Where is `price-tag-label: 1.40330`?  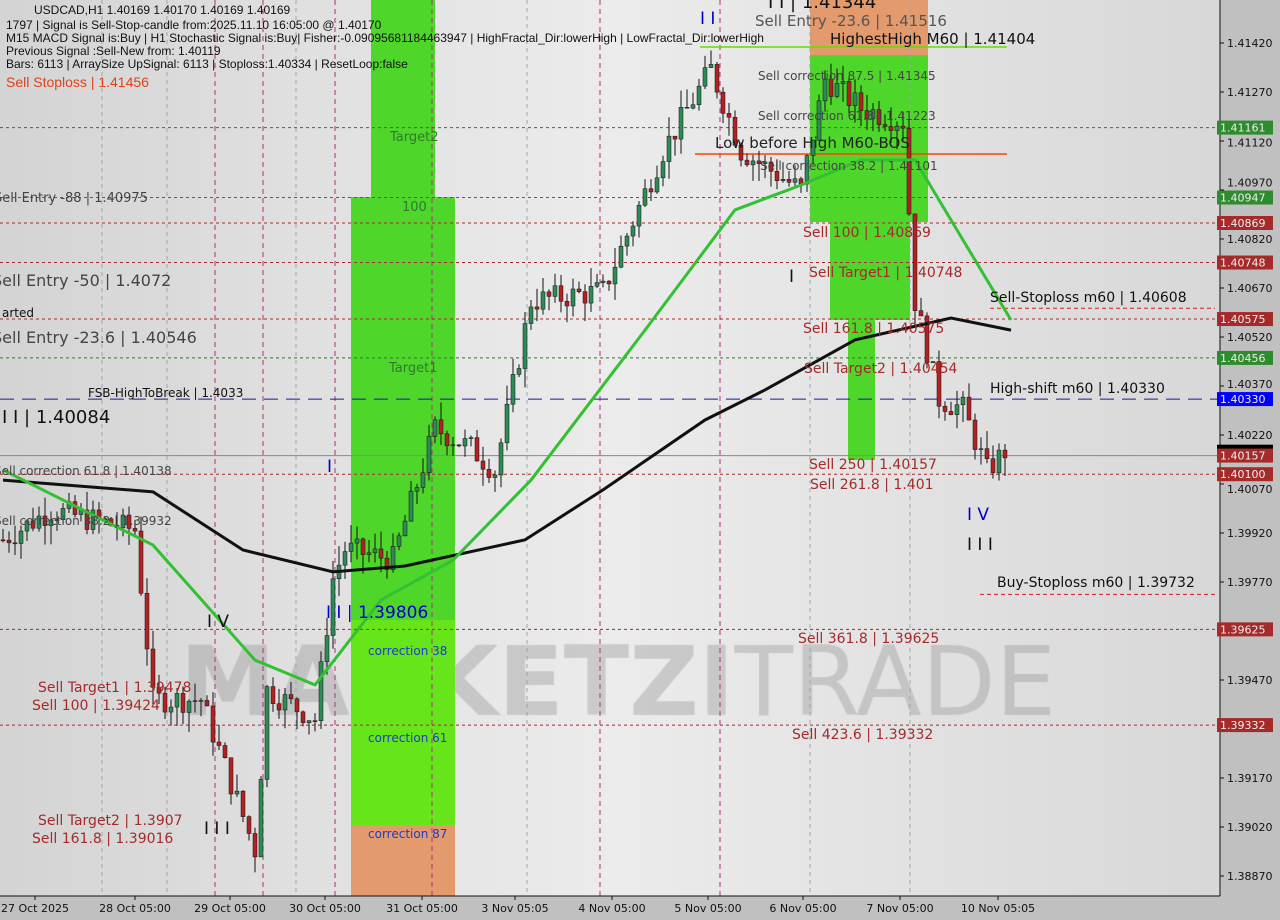 price-tag-label: 1.40330 is located at coordinates (1243, 399).